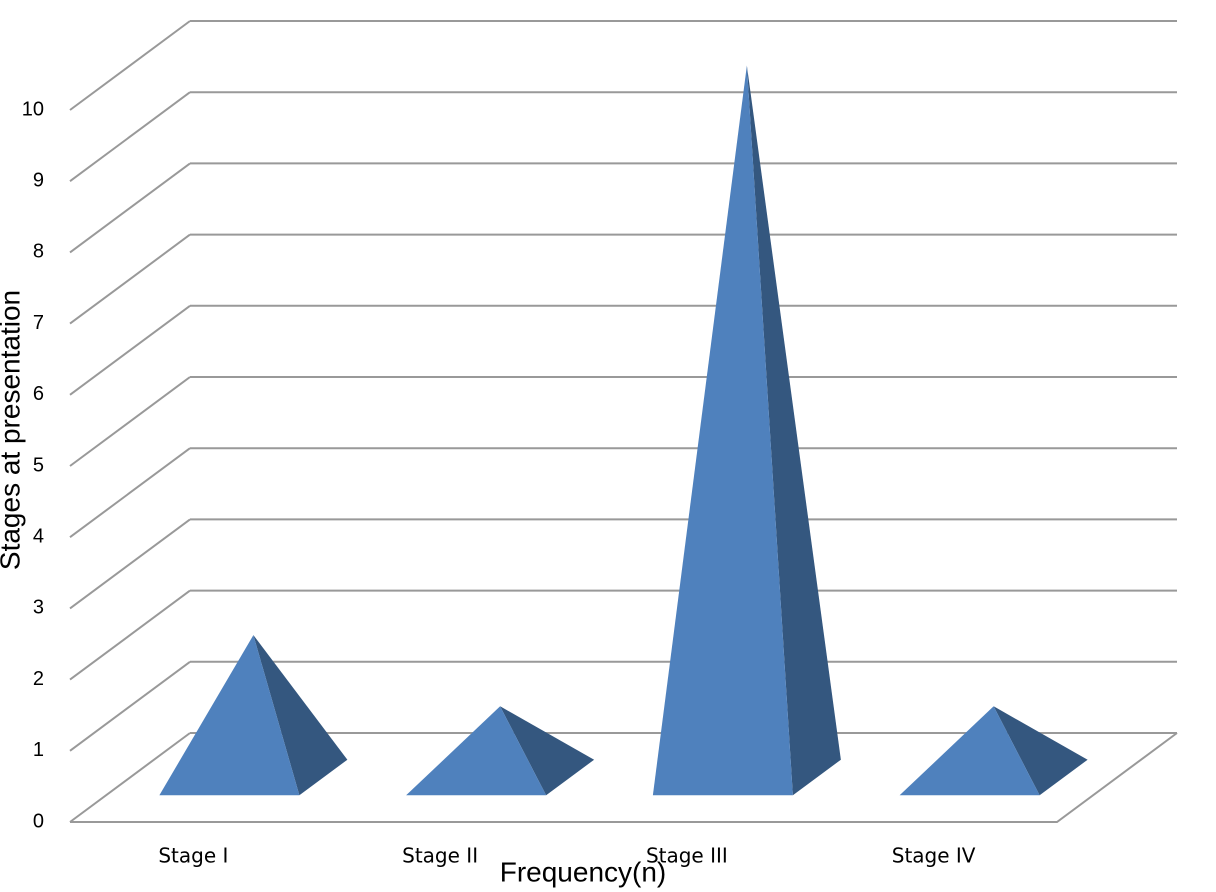 The height and width of the screenshot is (892, 1216). I want to click on floor-edge, so click(624, 777).